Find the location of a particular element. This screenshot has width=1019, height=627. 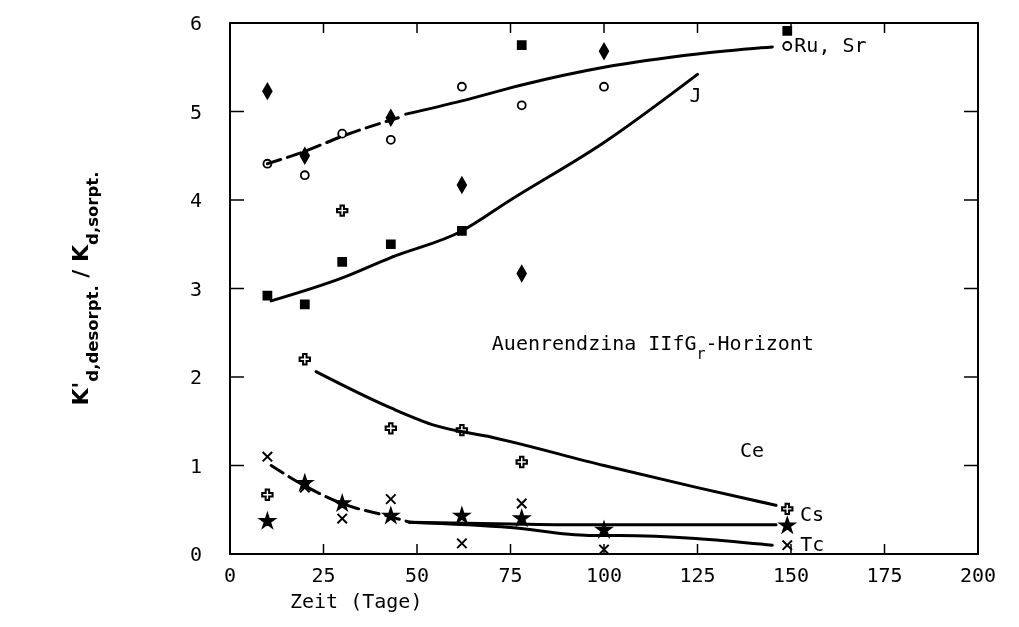

y-tick-label: 3 is located at coordinates (195, 288).